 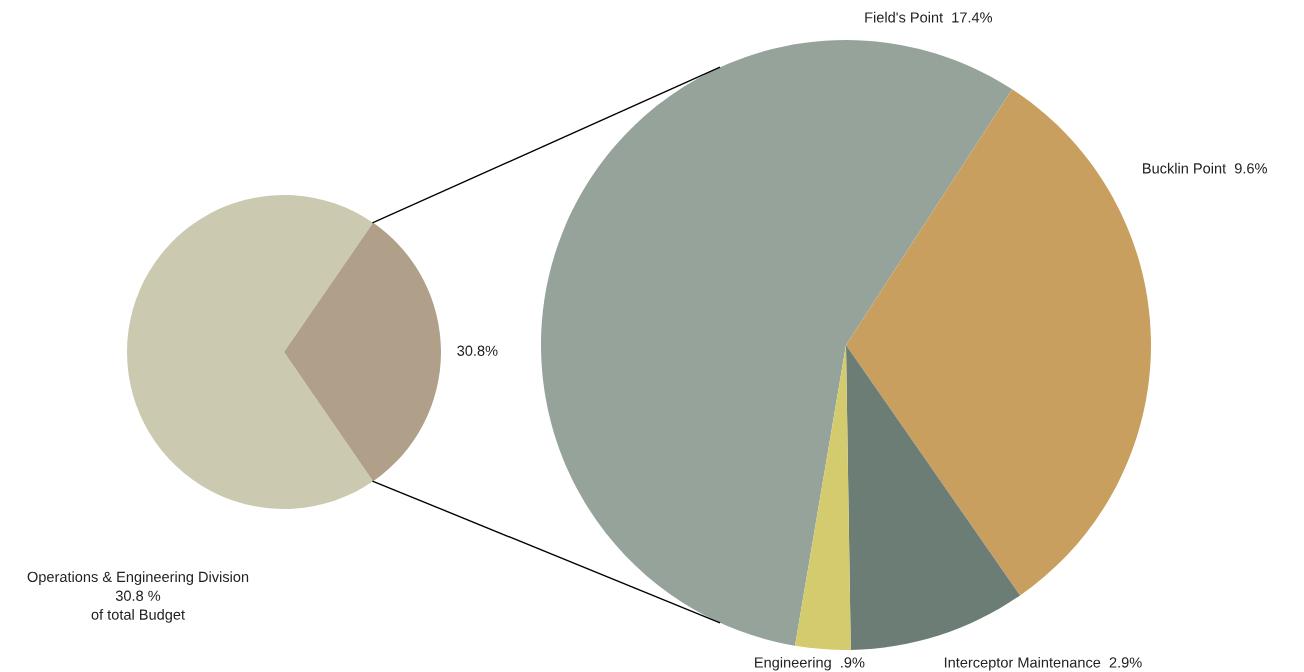 I want to click on slice-label: Interceptor Maintenance 2.9%, so click(x=1043, y=663).